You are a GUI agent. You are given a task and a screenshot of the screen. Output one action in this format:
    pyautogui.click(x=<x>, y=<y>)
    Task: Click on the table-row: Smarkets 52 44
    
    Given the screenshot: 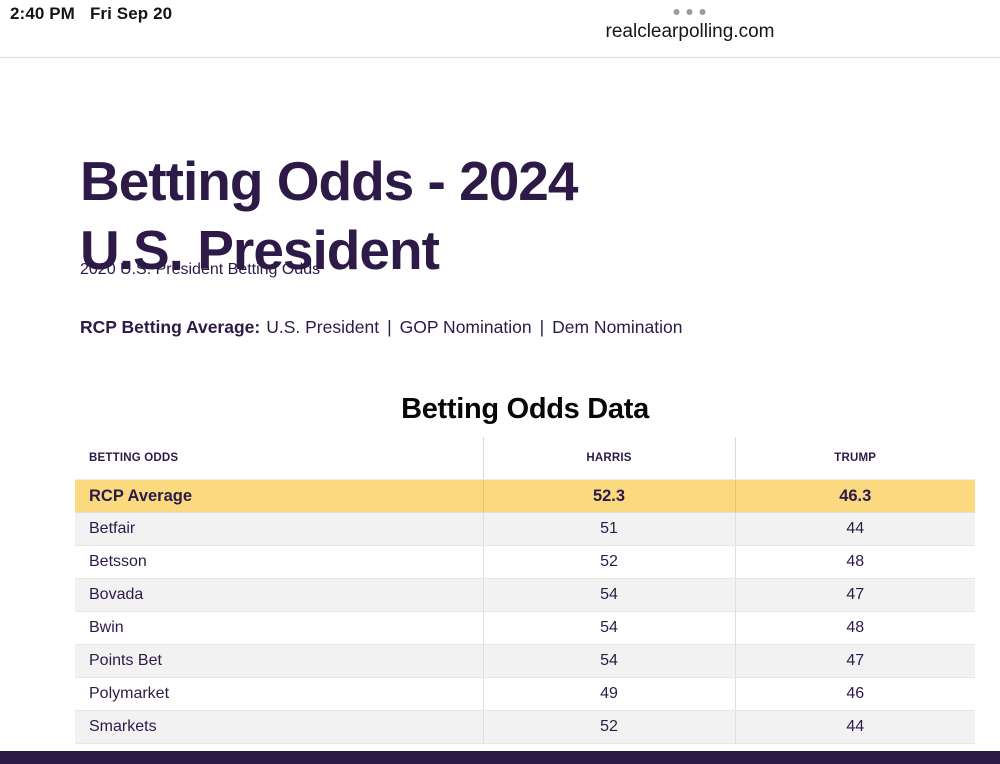 What is the action you would take?
    pyautogui.click(x=525, y=727)
    